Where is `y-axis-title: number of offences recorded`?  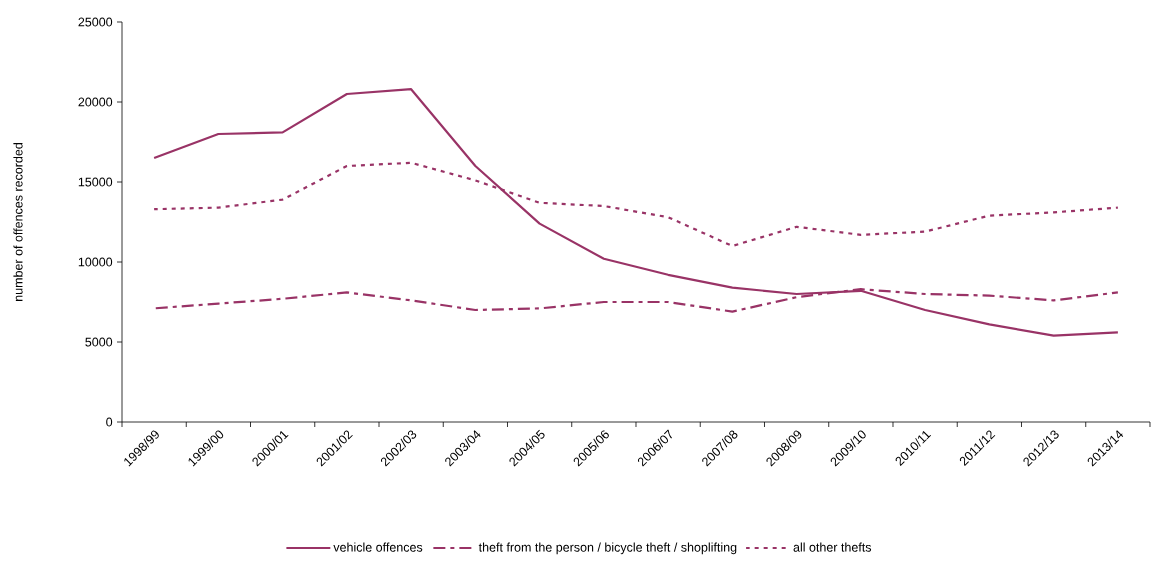 y-axis-title: number of offences recorded is located at coordinates (18, 222).